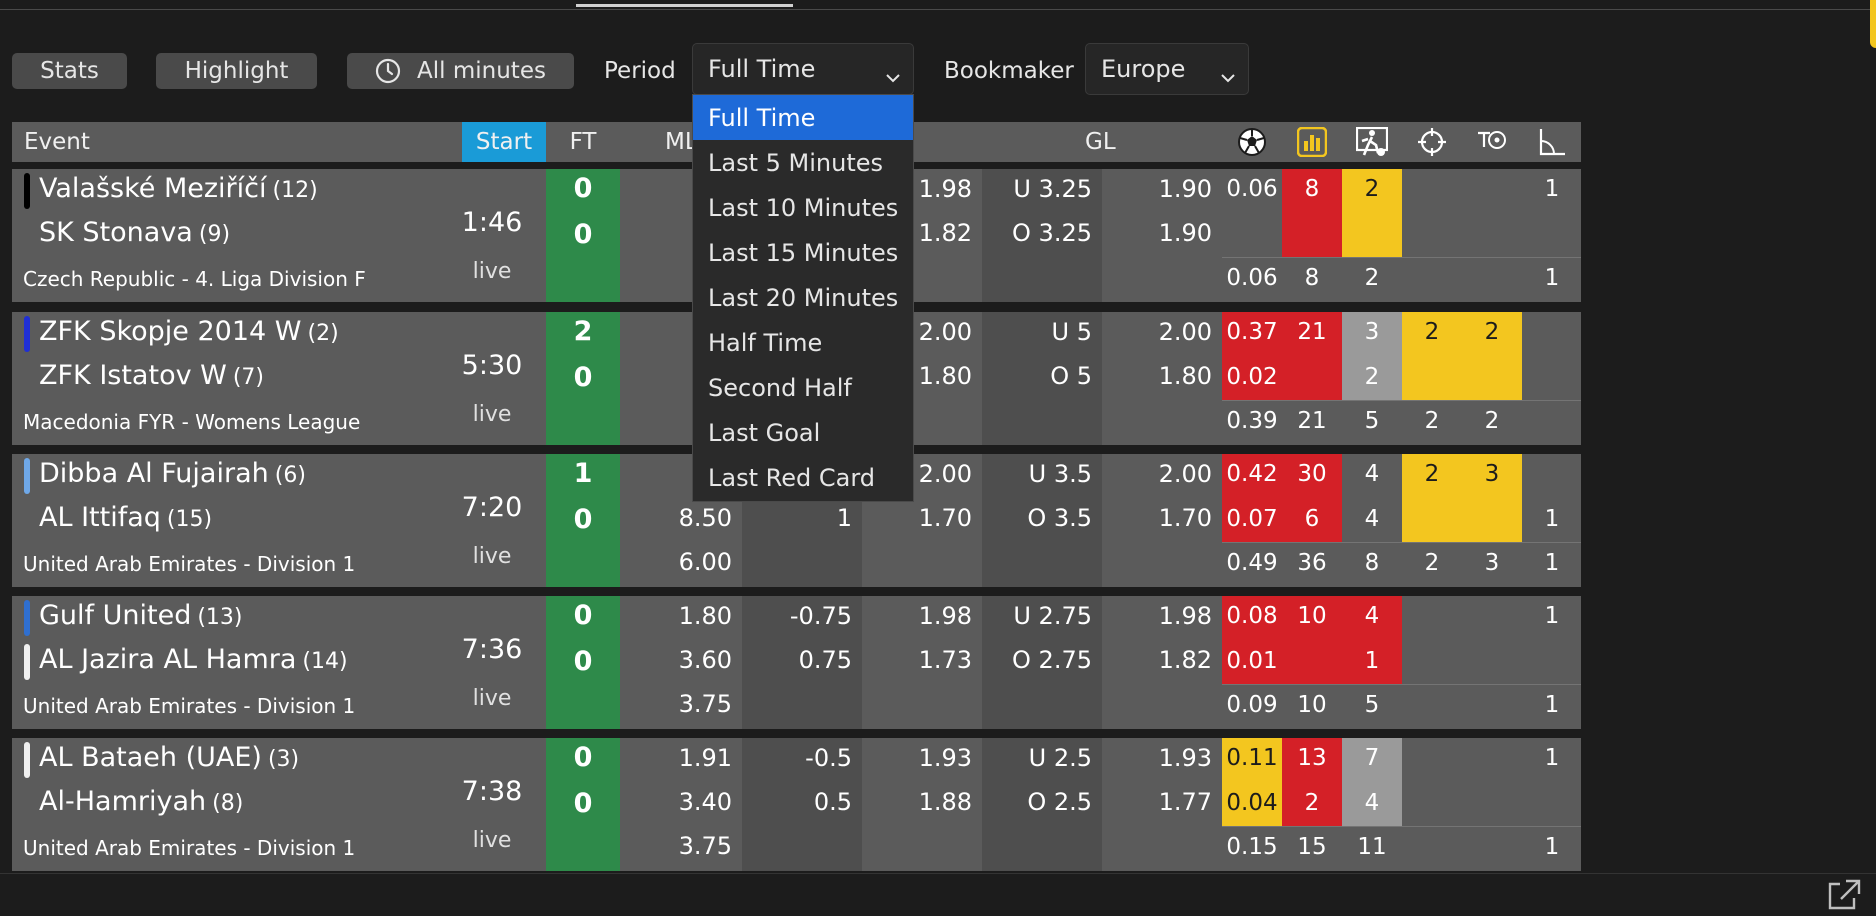  Describe the element at coordinates (945, 376) in the screenshot. I see `ah-odds: 1.80` at that location.